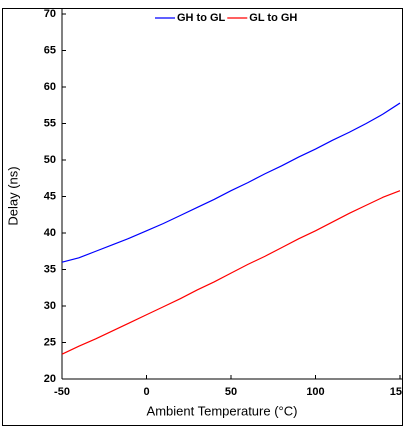 Image resolution: width=404 pixels, height=432 pixels. I want to click on y-axis-title: Delay (ns), so click(12, 195).